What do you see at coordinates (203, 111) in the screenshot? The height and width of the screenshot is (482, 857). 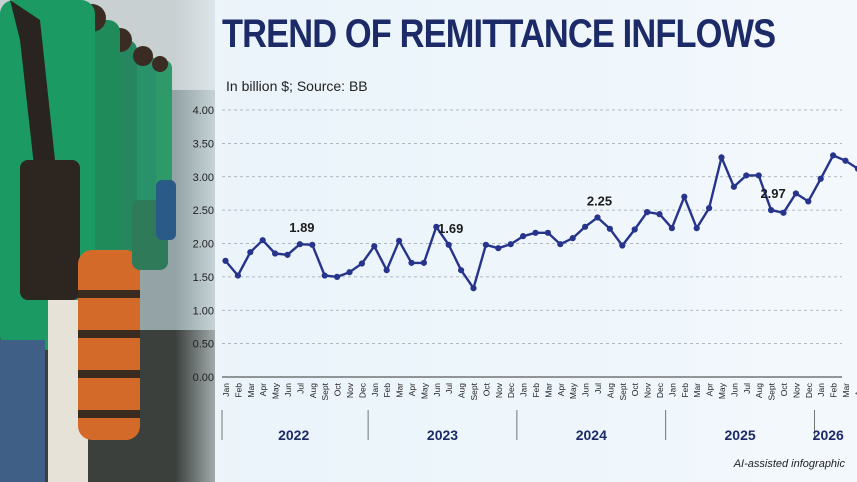 I see `y-tick-label: 4.00` at bounding box center [203, 111].